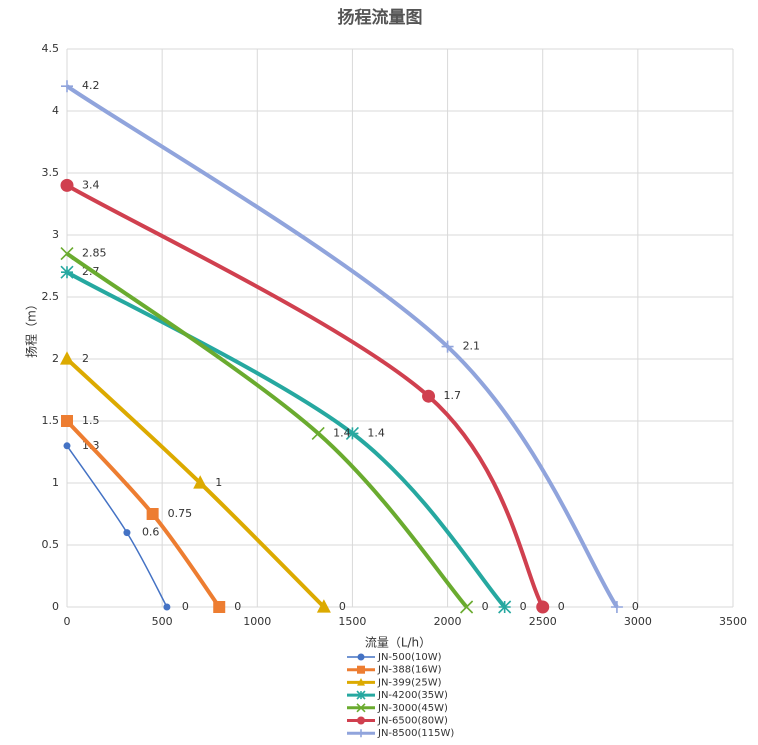  What do you see at coordinates (543, 621) in the screenshot?
I see `x-tick-label: 2500` at bounding box center [543, 621].